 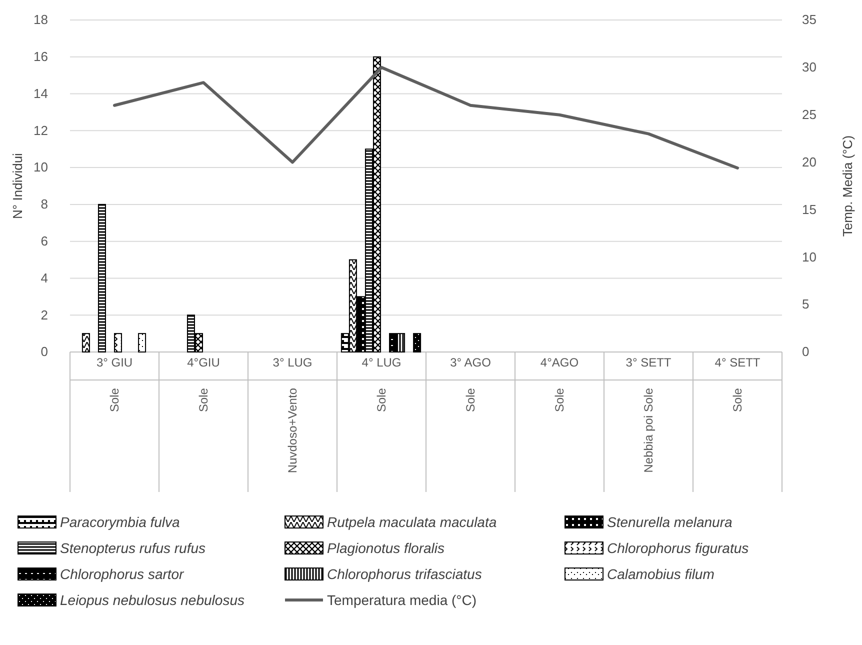 I want to click on x-tick-label: 3° SETT, so click(x=649, y=363).